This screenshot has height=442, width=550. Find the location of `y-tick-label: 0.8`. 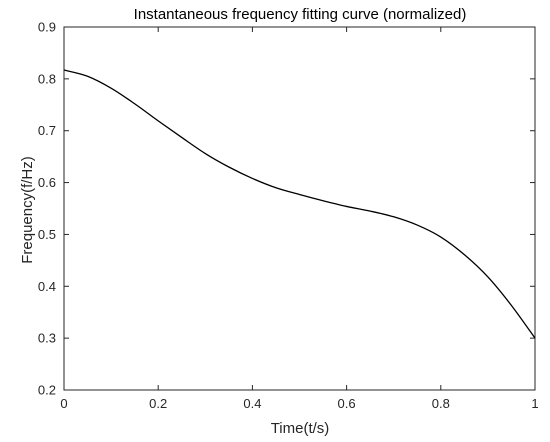

y-tick-label: 0.8 is located at coordinates (47, 78).